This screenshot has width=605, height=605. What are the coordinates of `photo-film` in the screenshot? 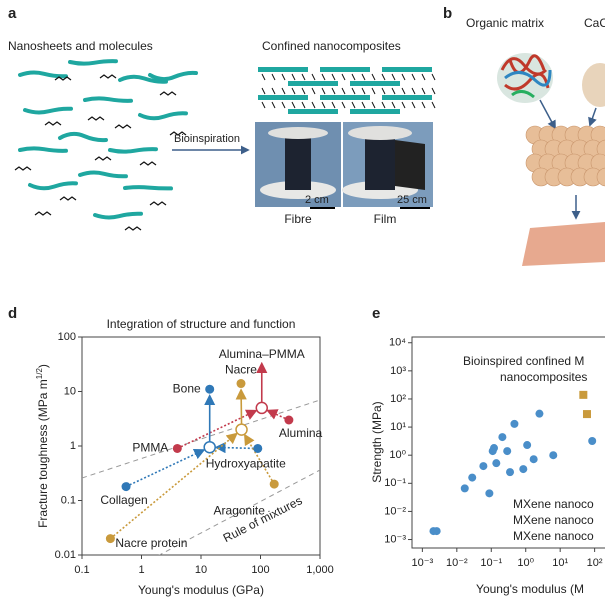 It's located at (387, 164).